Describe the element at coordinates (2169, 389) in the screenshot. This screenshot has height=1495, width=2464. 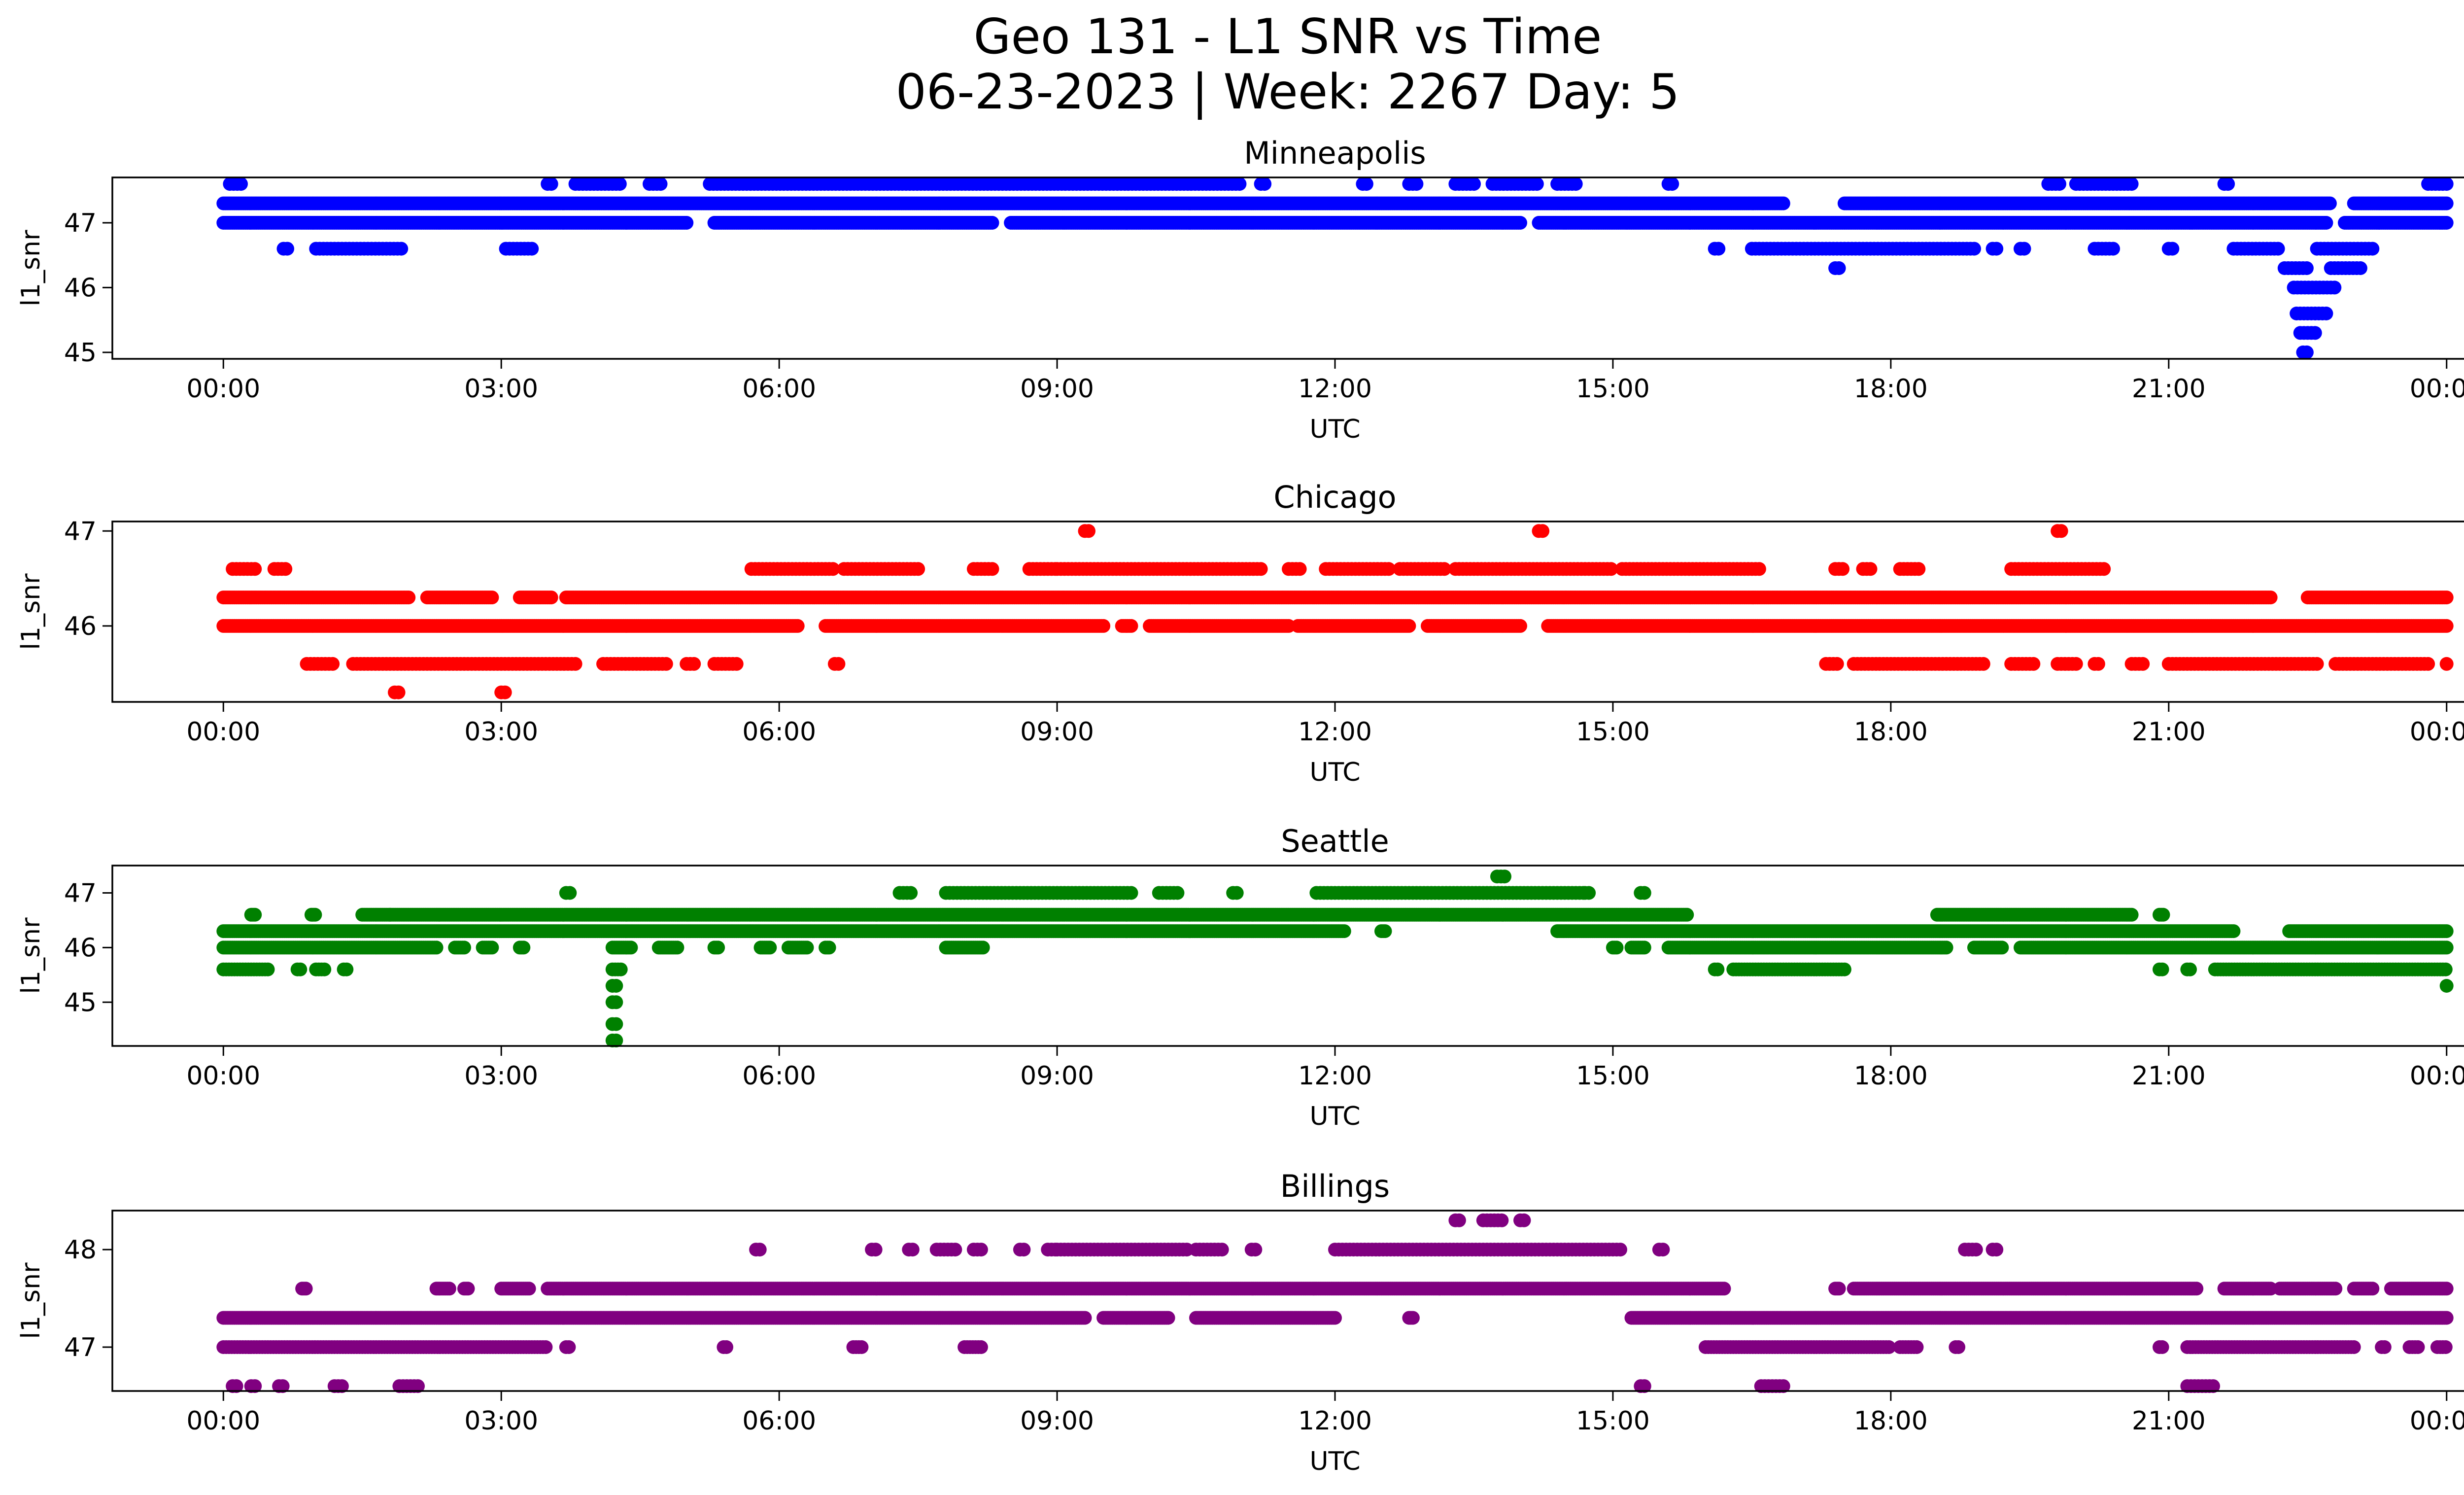
I see `x-tick-label: 21:00` at that location.